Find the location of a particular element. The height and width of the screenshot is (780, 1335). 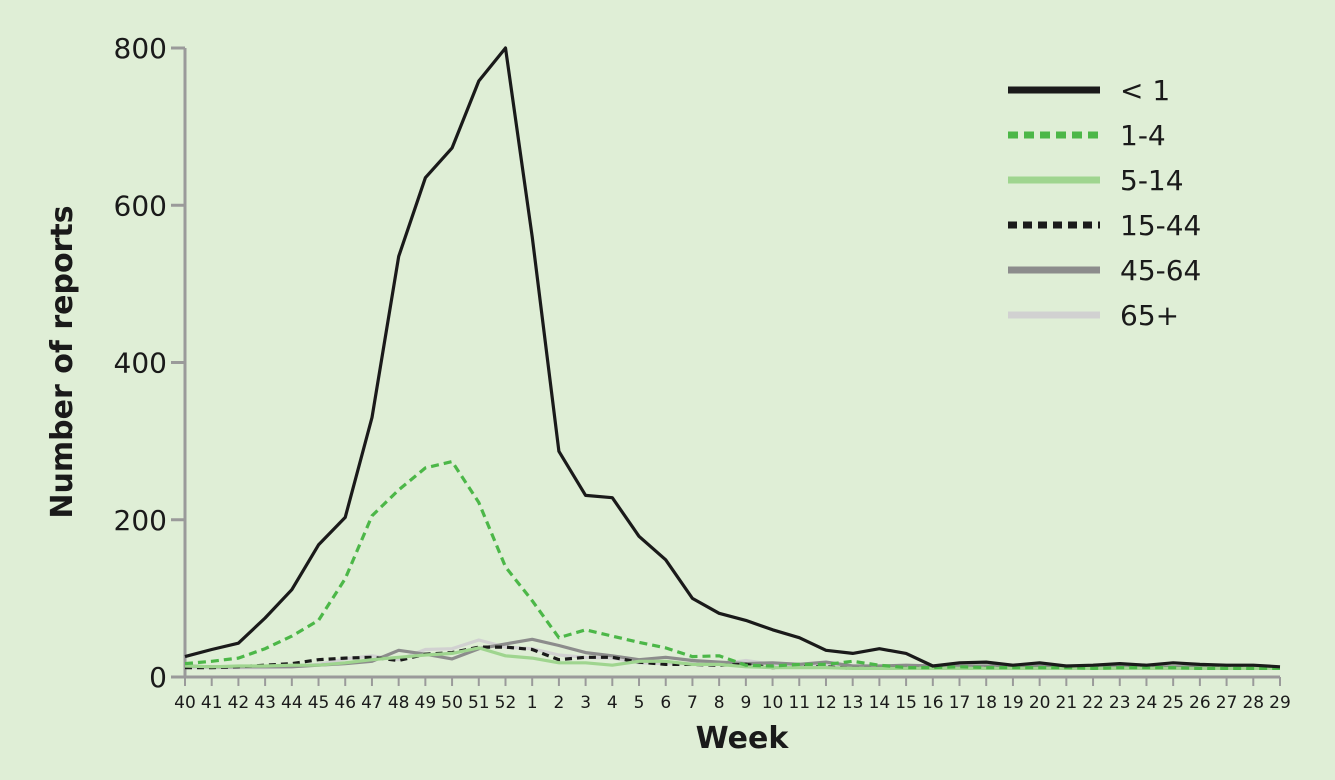

x-tick-label: 1 is located at coordinates (532, 703).